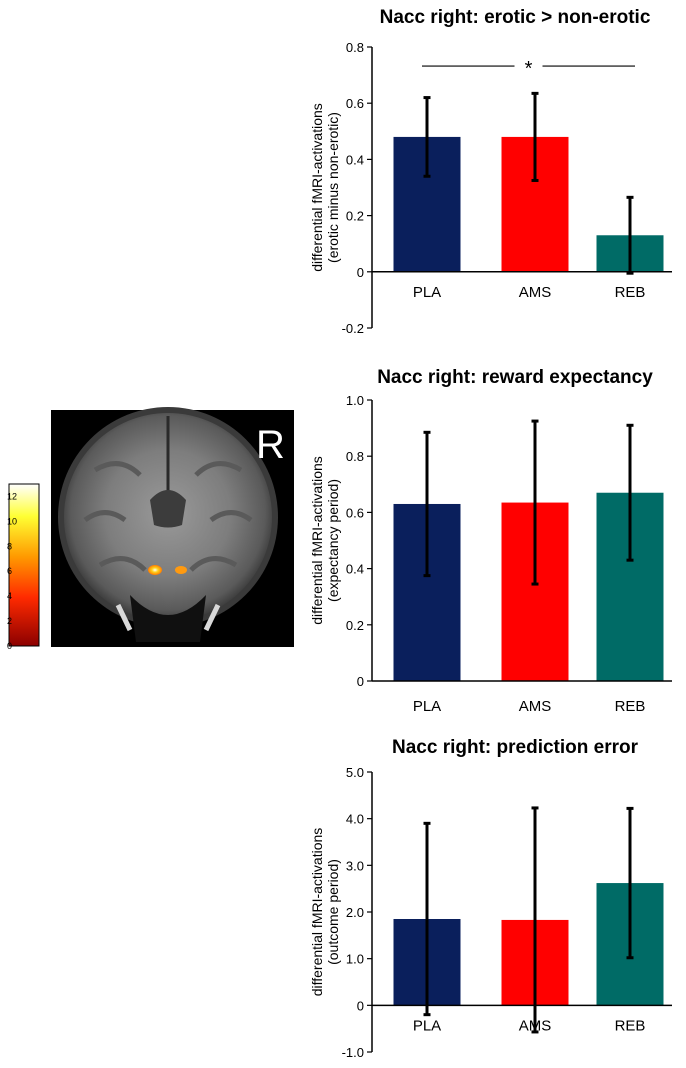 The image size is (686, 1068). What do you see at coordinates (270, 445) in the screenshot?
I see `hemisphere-label: R` at bounding box center [270, 445].